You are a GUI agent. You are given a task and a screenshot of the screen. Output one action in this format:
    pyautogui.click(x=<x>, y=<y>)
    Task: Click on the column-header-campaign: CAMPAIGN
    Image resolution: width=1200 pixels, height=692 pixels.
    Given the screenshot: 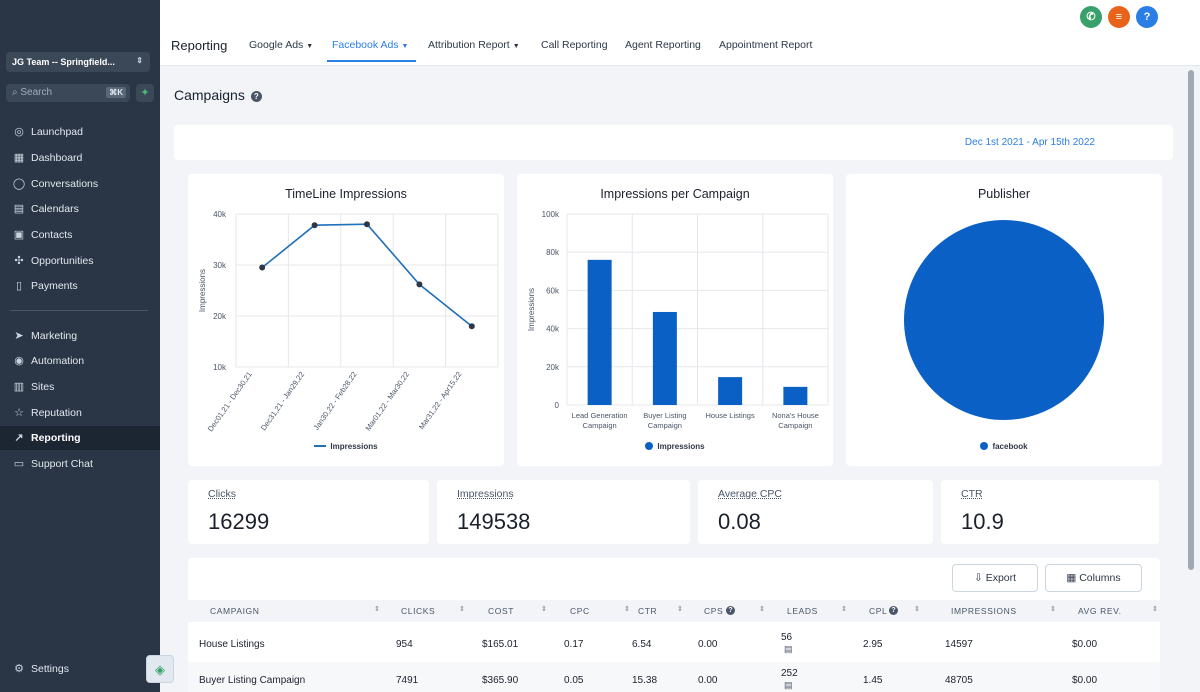 What is the action you would take?
    pyautogui.click(x=235, y=611)
    